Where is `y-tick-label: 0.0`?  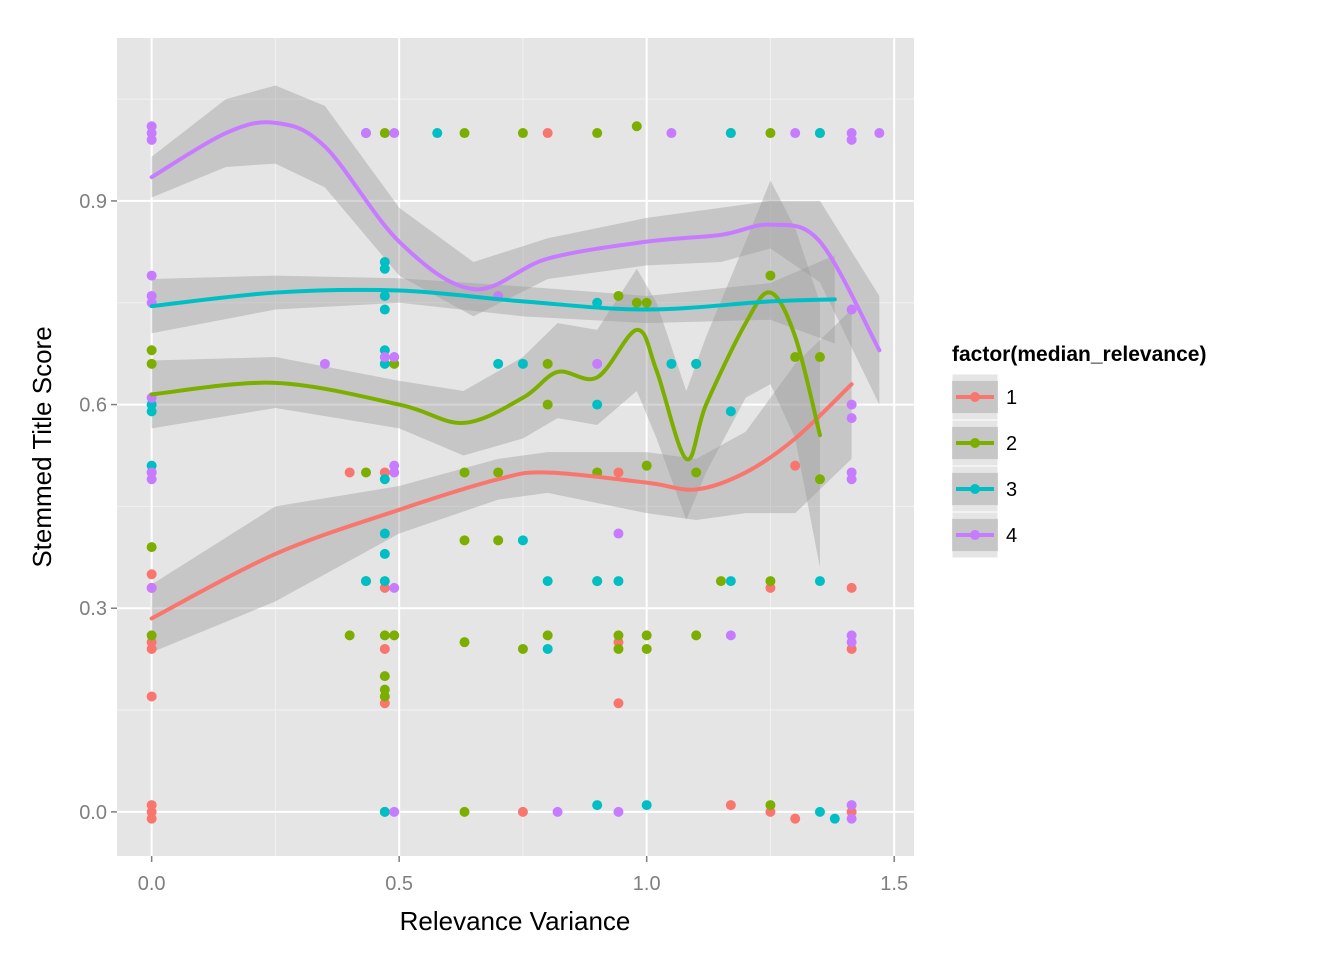
y-tick-label: 0.0 is located at coordinates (93, 813).